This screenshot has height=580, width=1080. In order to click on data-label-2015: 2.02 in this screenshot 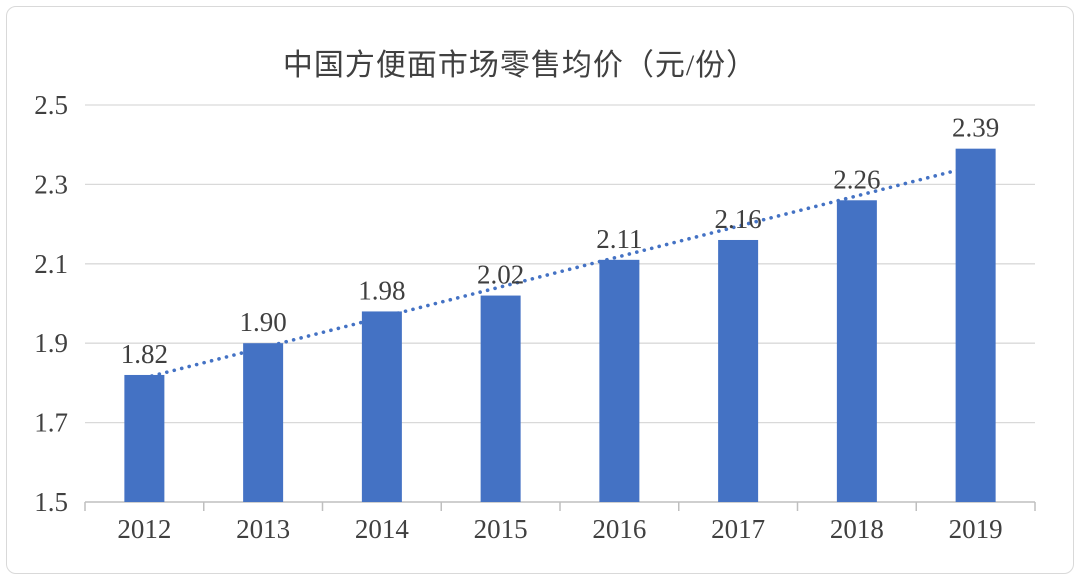, I will do `click(500, 275)`.